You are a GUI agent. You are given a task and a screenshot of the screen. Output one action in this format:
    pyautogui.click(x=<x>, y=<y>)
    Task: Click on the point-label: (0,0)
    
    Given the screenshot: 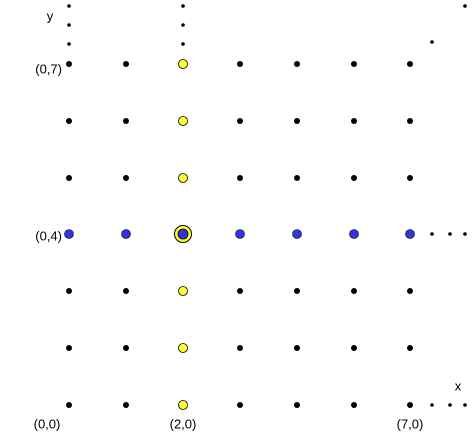 What is the action you would take?
    pyautogui.click(x=47, y=423)
    